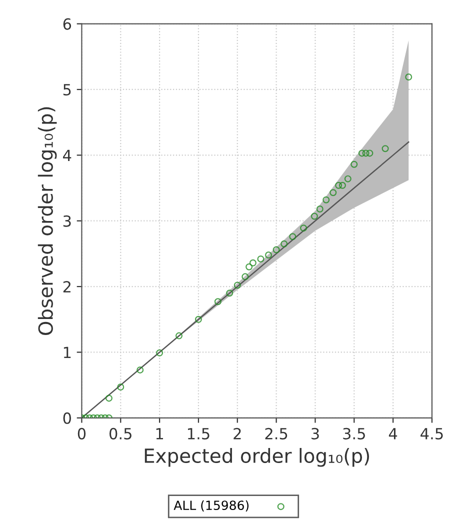 Image resolution: width=467 pixels, height=529 pixels. I want to click on x-tick-label: 2.5, so click(276, 434).